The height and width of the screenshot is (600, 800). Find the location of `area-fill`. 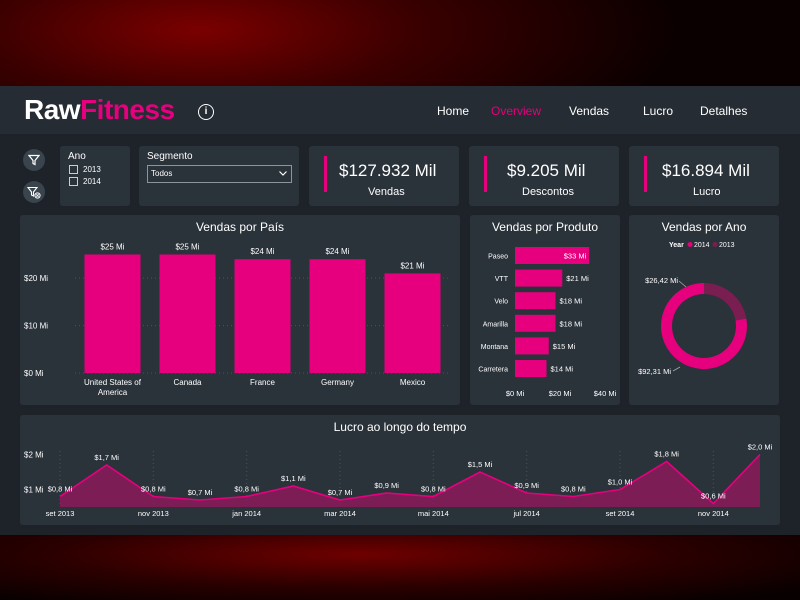

area-fill is located at coordinates (410, 480).